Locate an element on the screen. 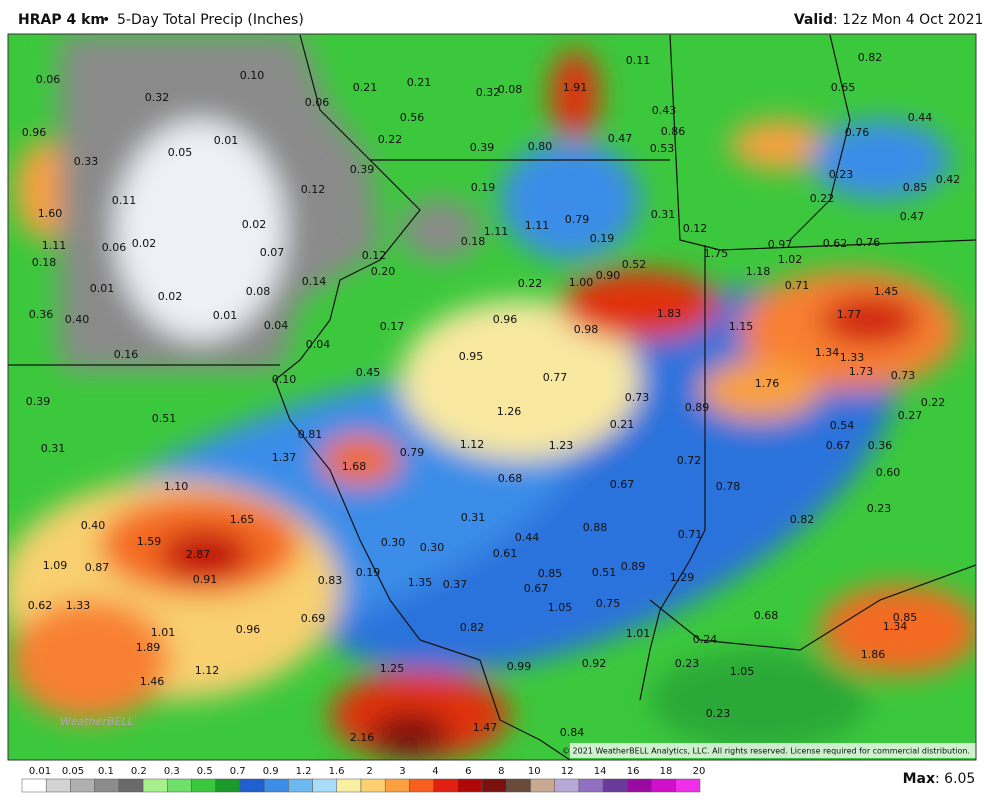 Image resolution: width=984 pixels, height=812 pixels. precip-value: 0.06 is located at coordinates (317, 102).